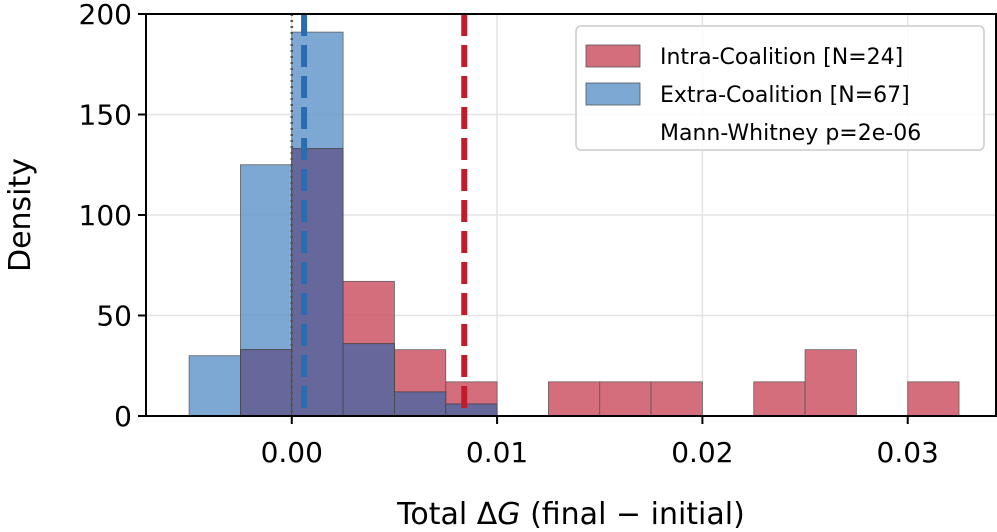  What do you see at coordinates (600, 442) in the screenshot?
I see `x-axis: 0.00 0.01 0.02 0.03` at bounding box center [600, 442].